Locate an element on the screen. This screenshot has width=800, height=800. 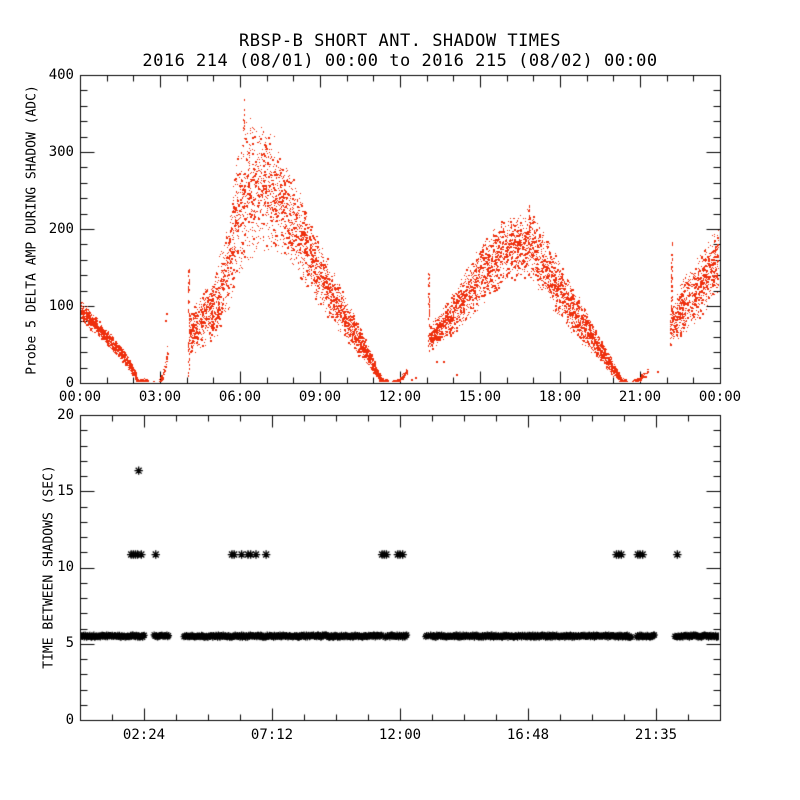
top-x-tick-1500: 15:00 is located at coordinates (480, 397).